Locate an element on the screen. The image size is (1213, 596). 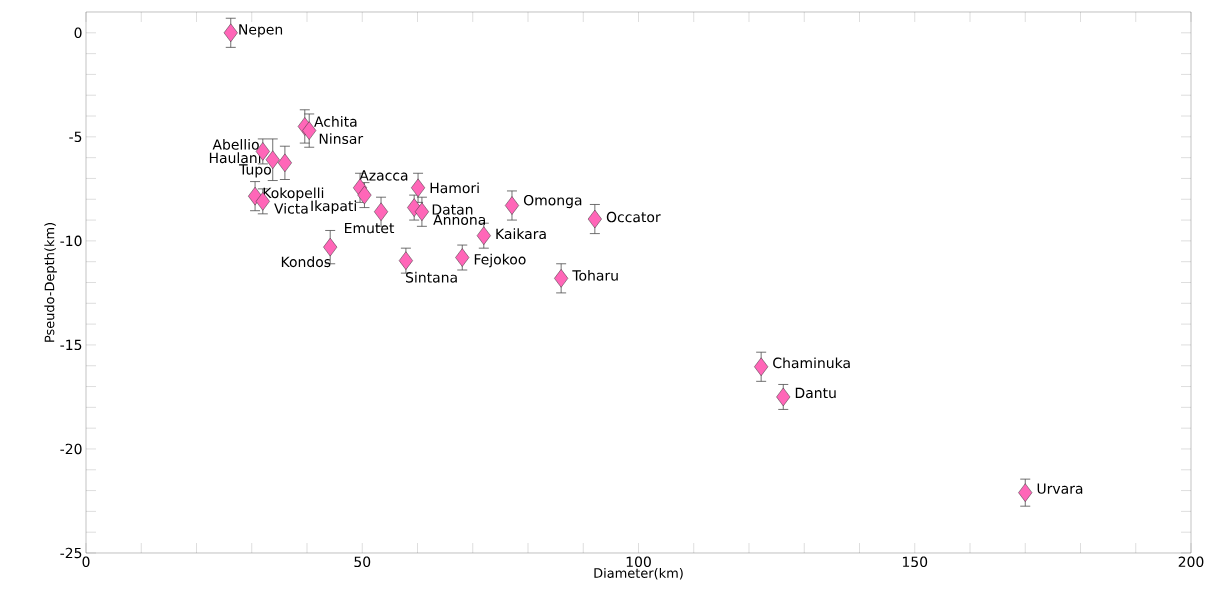
annotation: Ikapati is located at coordinates (333, 207).